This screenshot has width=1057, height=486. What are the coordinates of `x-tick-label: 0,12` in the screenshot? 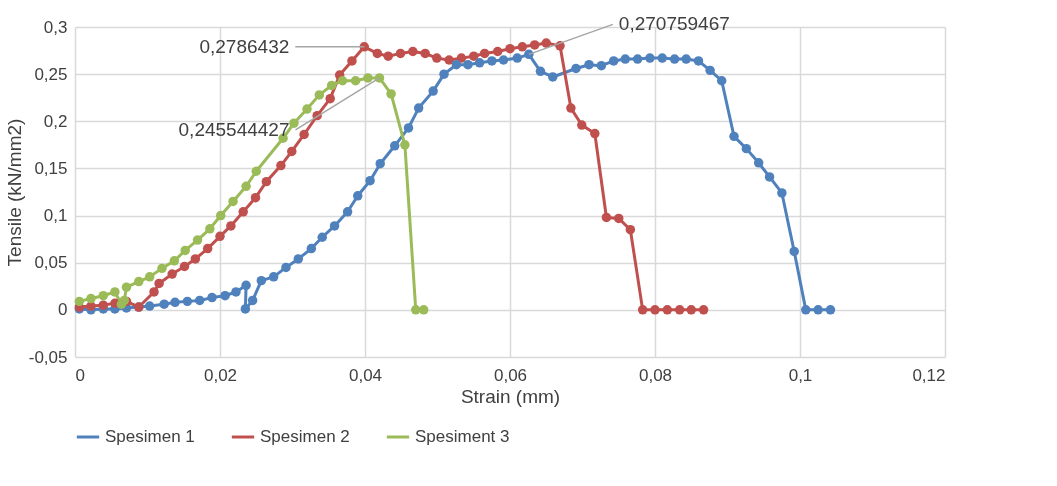 It's located at (929, 375).